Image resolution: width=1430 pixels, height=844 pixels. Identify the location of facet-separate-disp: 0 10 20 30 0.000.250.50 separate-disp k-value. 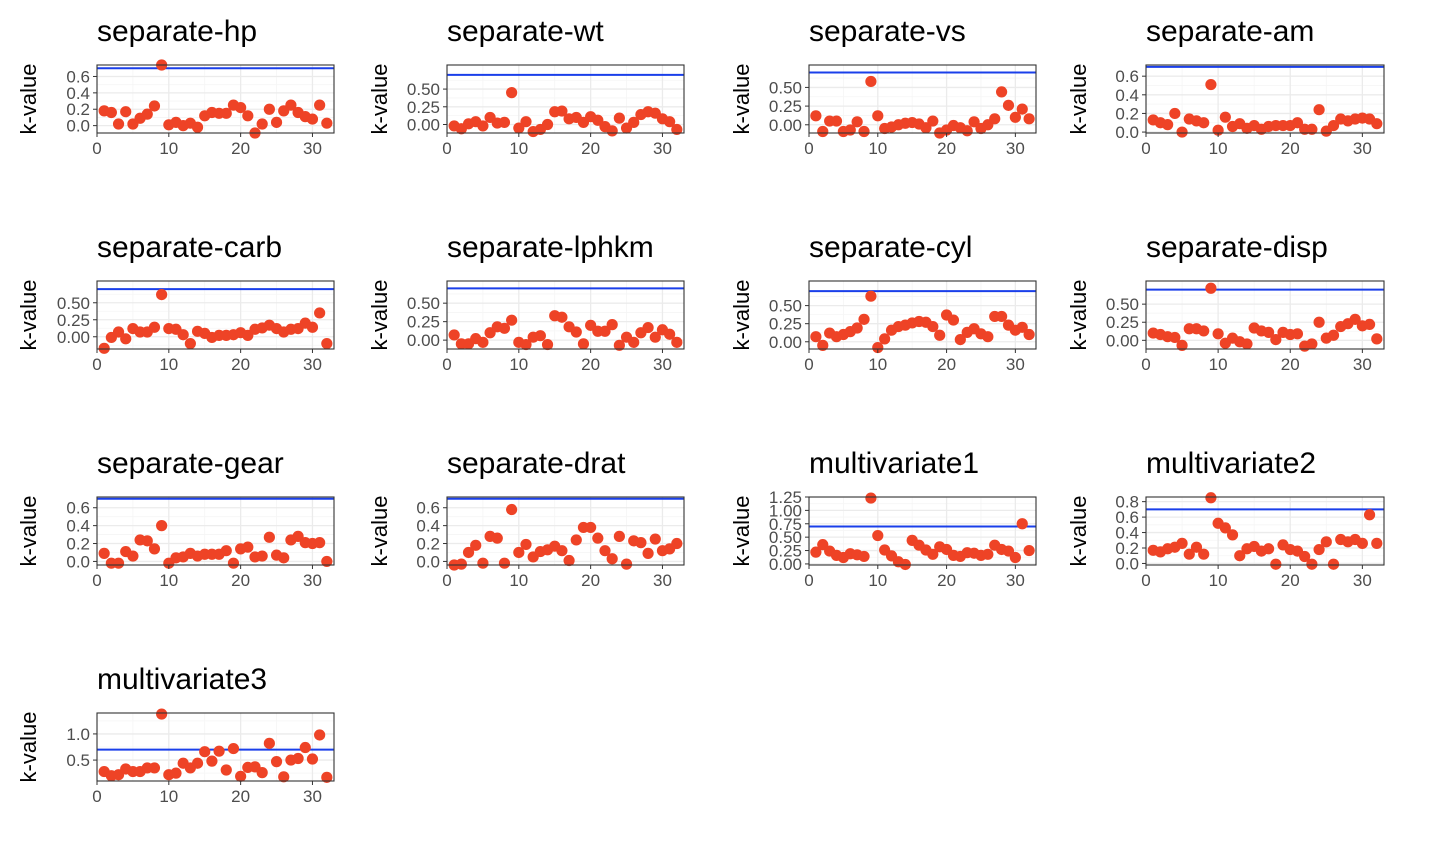
(1225, 302).